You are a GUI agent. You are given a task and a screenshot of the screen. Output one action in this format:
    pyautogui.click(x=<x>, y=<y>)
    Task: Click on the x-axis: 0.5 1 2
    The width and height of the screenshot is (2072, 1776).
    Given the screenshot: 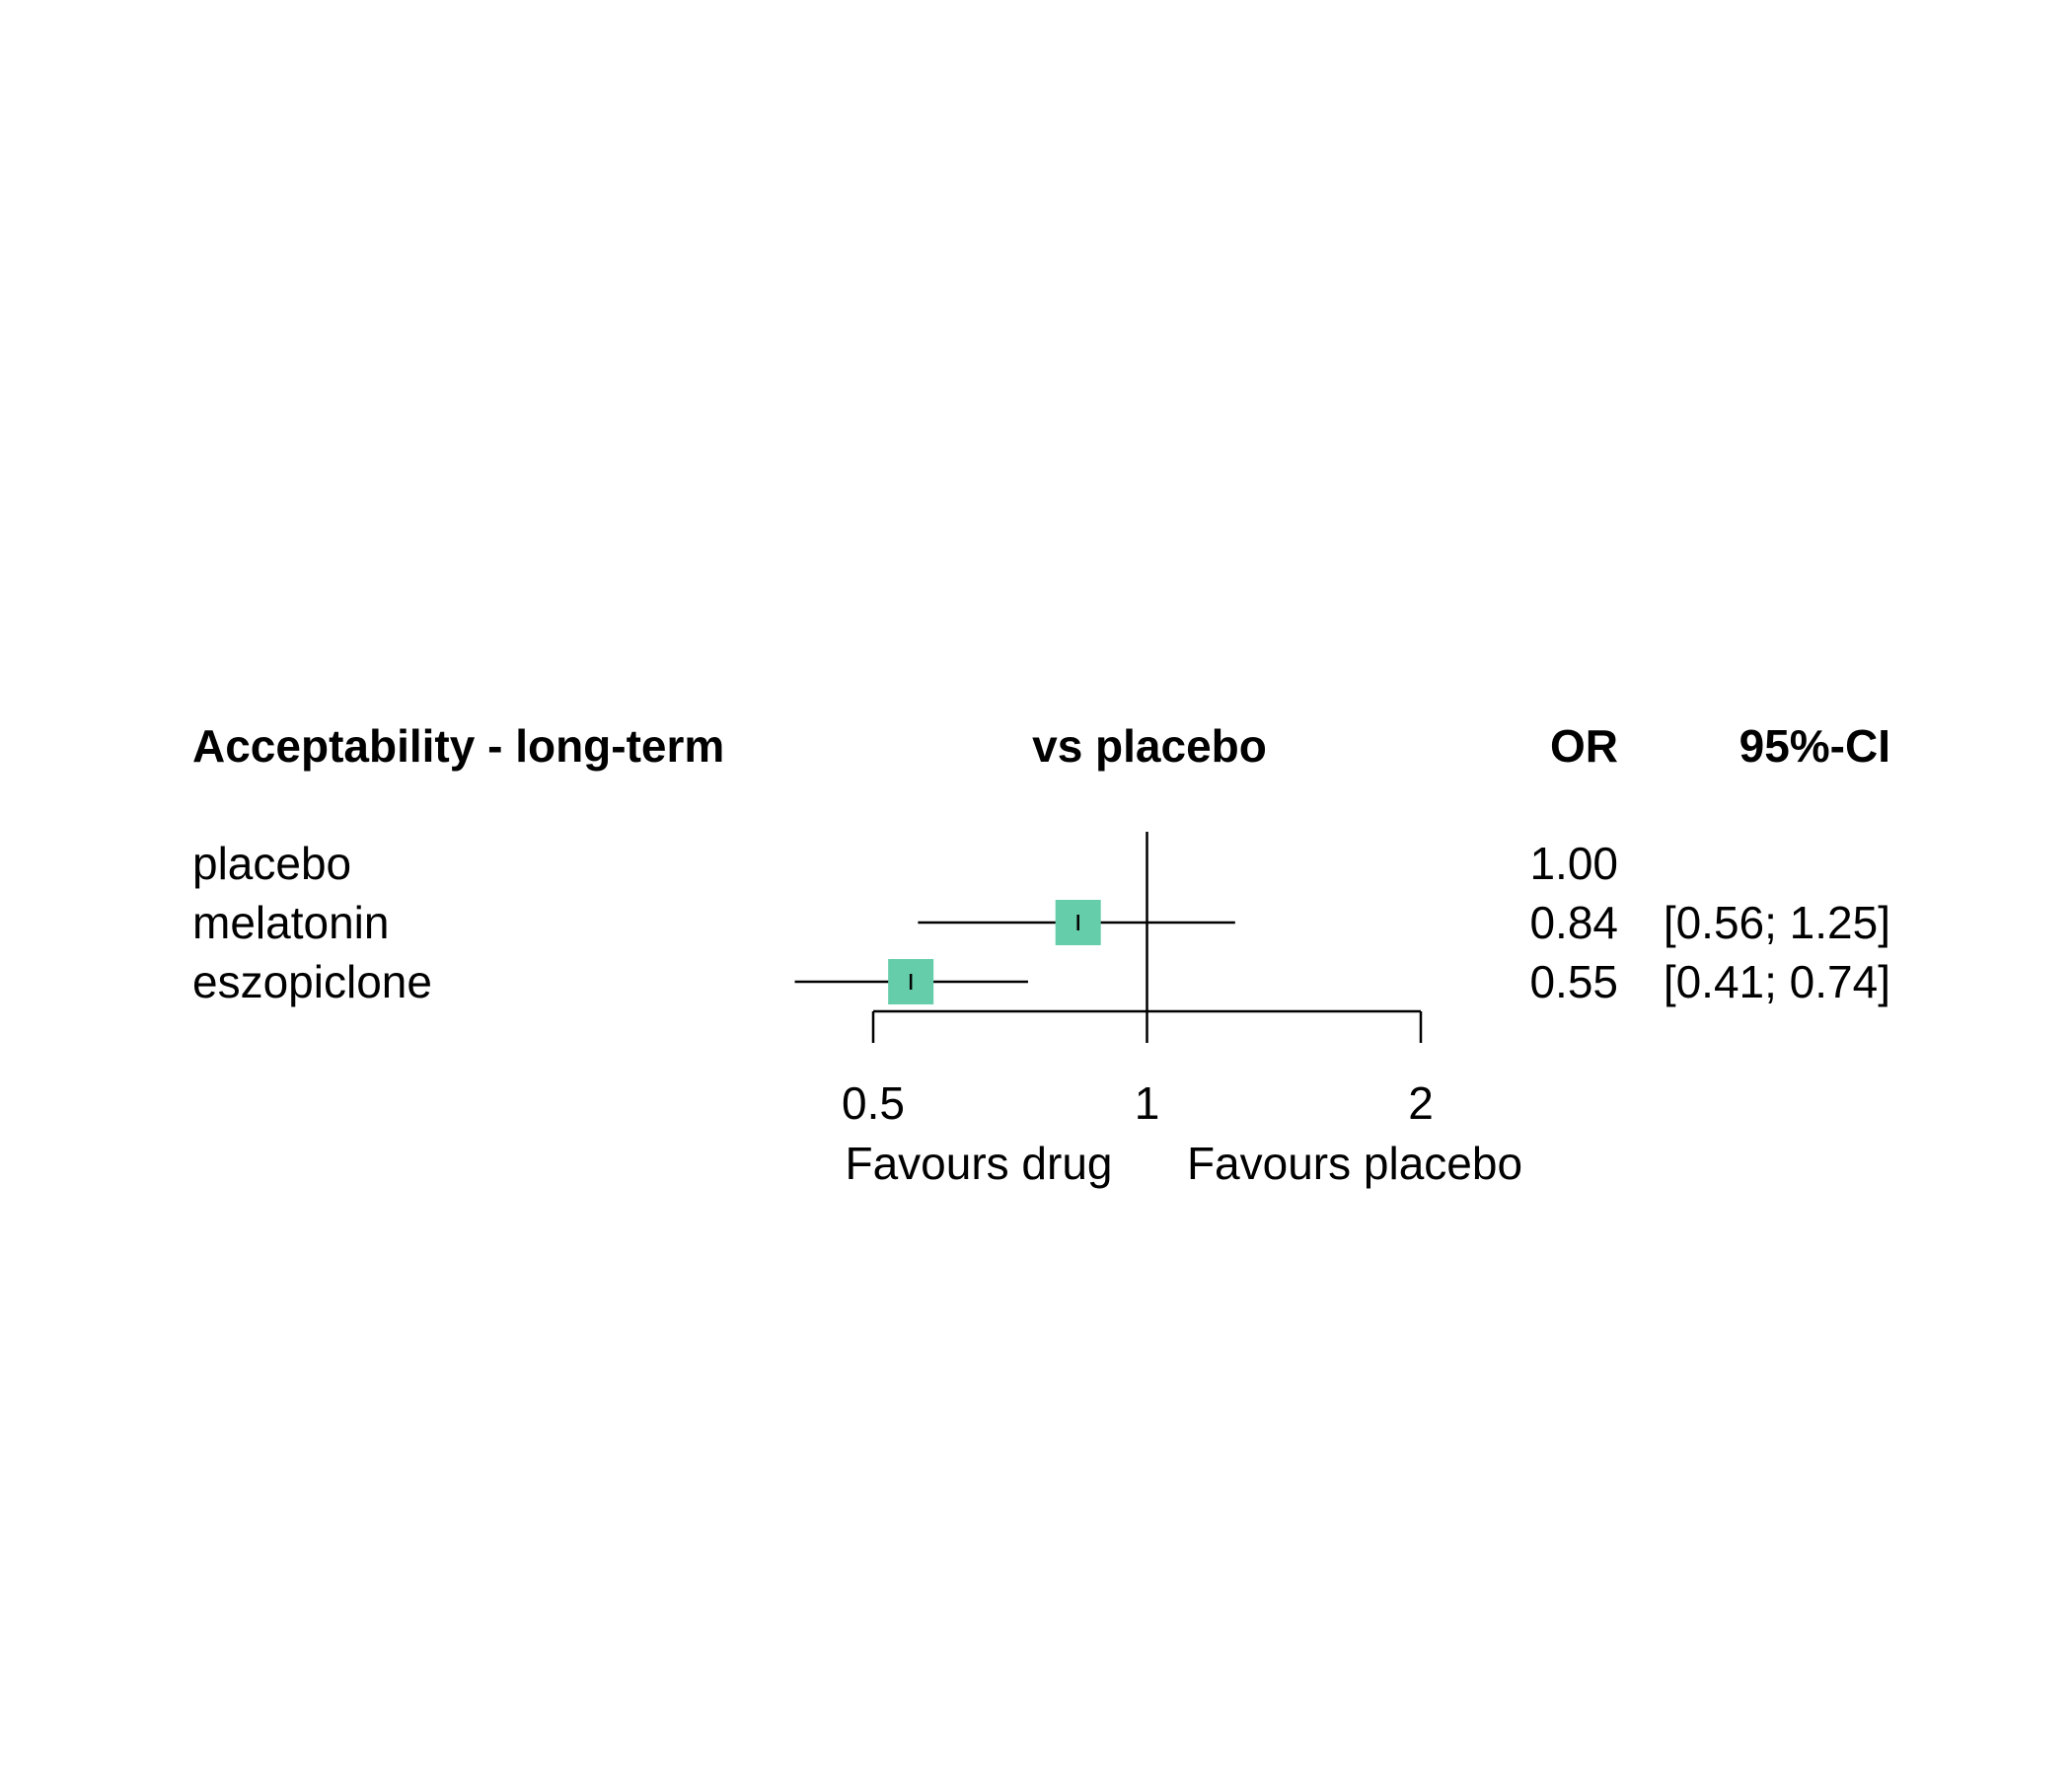 What is the action you would take?
    pyautogui.click(x=1138, y=1069)
    